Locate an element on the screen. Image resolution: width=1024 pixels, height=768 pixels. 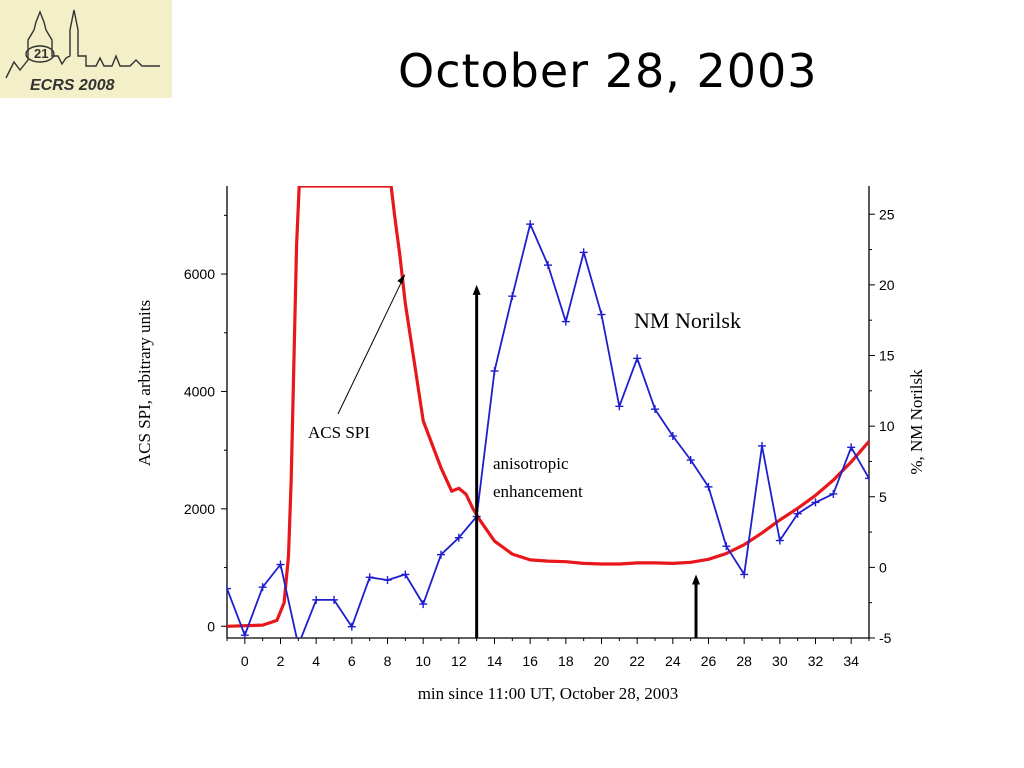
x-axis-label: min since 11:00 UT, October 28, 2003 is located at coordinates (548, 693).